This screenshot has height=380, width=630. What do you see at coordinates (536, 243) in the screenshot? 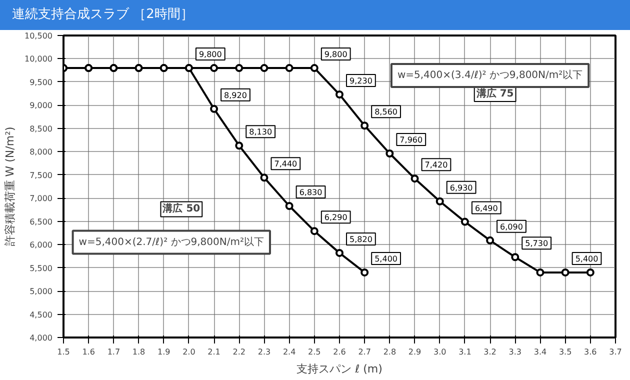
I see `data-label: 5,730` at bounding box center [536, 243].